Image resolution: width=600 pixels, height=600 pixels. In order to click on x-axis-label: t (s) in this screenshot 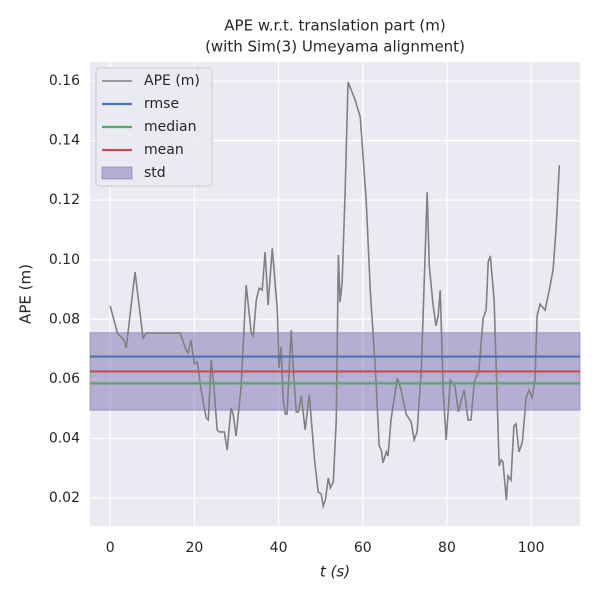, I will do `click(335, 572)`.